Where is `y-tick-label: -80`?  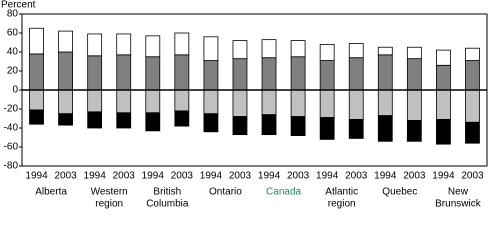
y-tick-label: -80 is located at coordinates (11, 166).